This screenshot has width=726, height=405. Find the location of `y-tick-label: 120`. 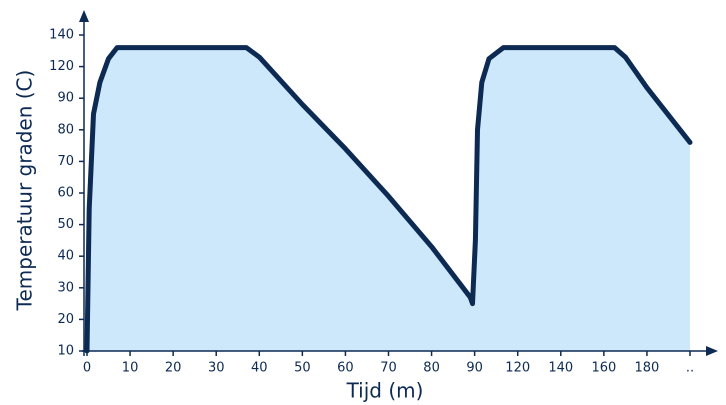

y-tick-label: 120 is located at coordinates (61, 66).